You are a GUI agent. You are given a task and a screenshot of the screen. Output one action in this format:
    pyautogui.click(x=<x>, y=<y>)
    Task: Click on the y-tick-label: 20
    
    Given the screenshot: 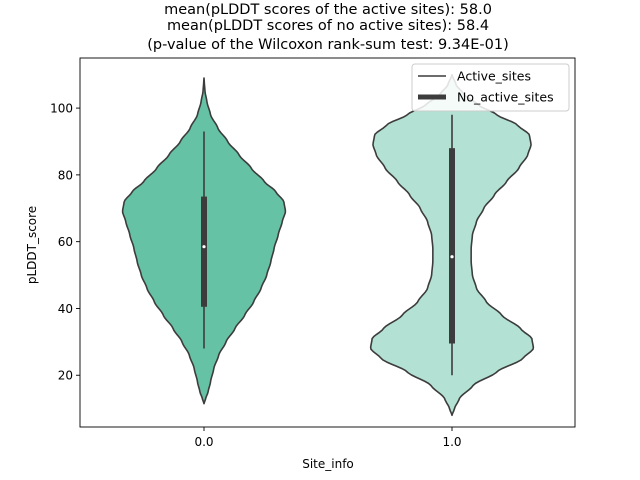 What is the action you would take?
    pyautogui.click(x=65, y=376)
    